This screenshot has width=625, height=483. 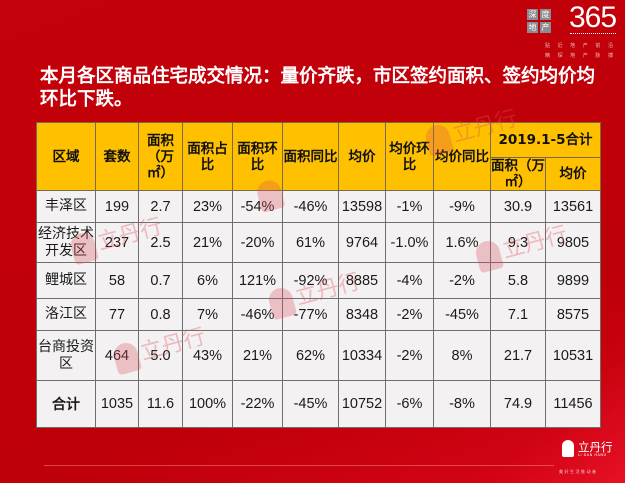 I want to click on cell-units: 77, so click(x=117, y=314).